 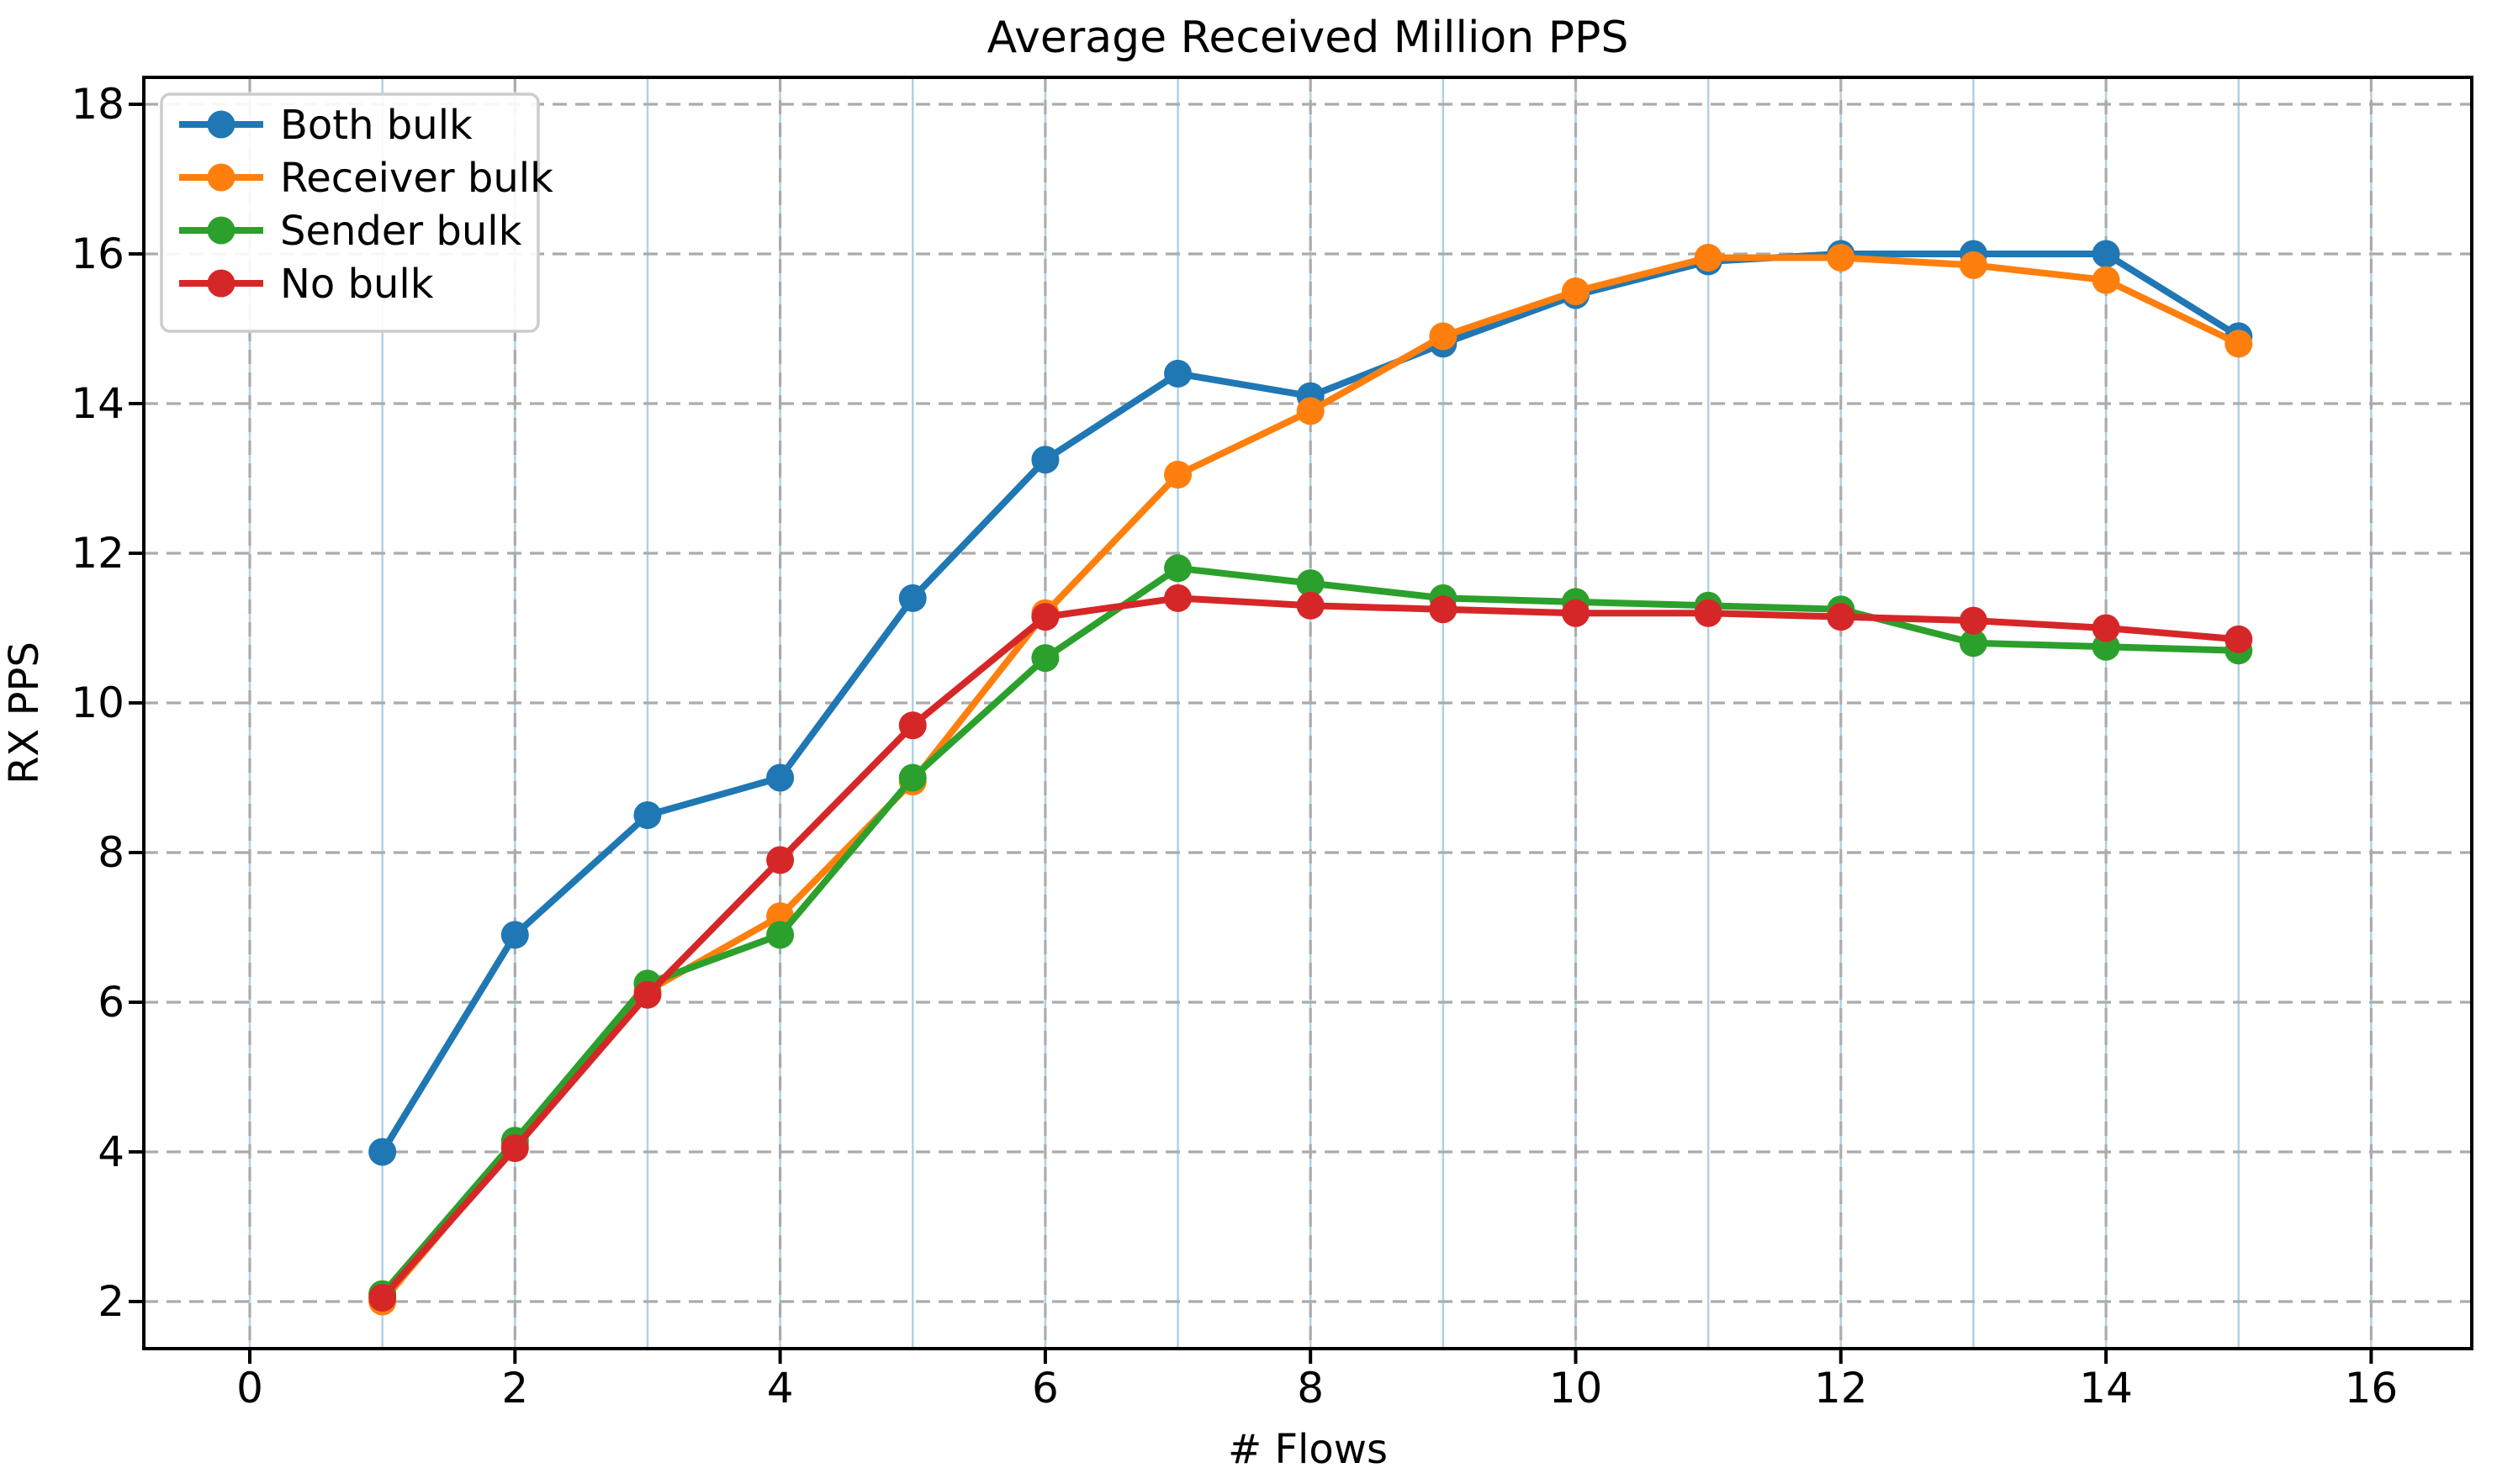 I want to click on x-tick-label: 14, so click(x=2106, y=1388).